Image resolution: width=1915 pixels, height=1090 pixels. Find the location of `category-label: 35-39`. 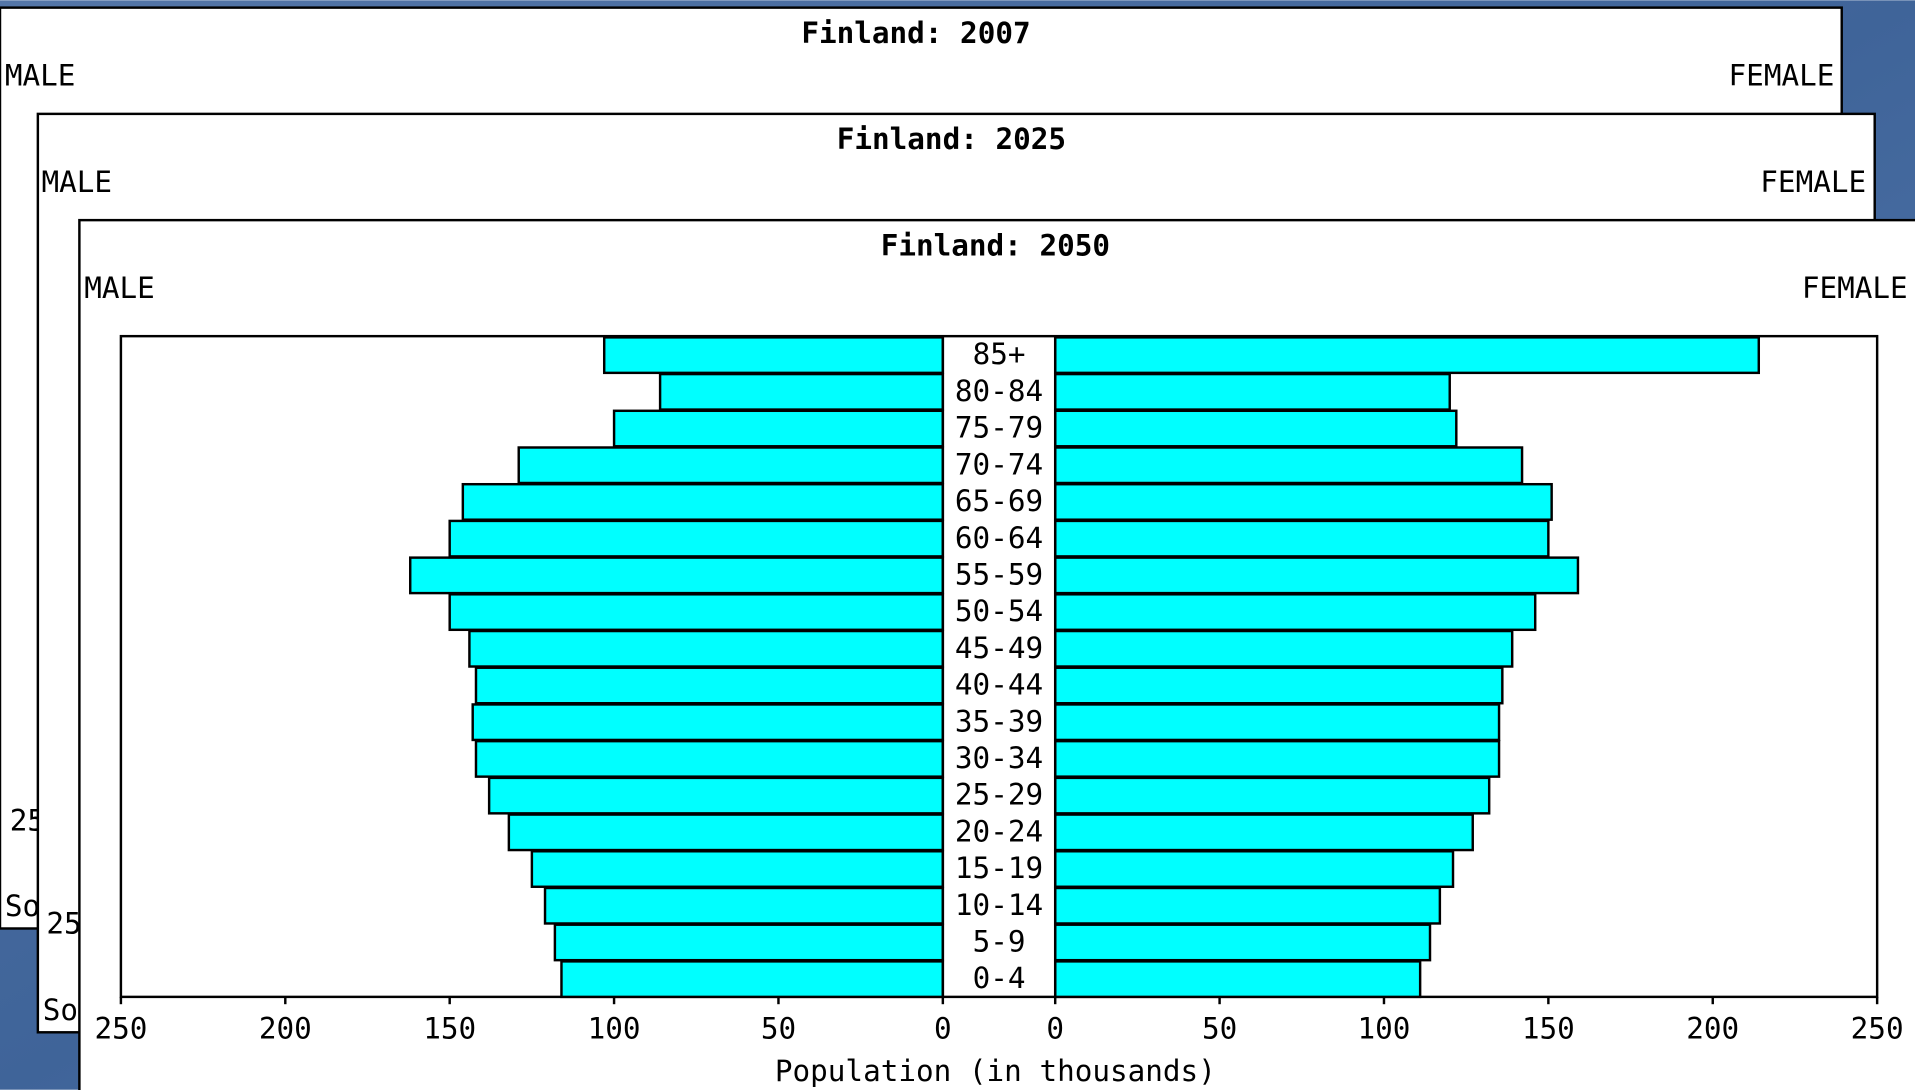

category-label: 35-39 is located at coordinates (999, 721).